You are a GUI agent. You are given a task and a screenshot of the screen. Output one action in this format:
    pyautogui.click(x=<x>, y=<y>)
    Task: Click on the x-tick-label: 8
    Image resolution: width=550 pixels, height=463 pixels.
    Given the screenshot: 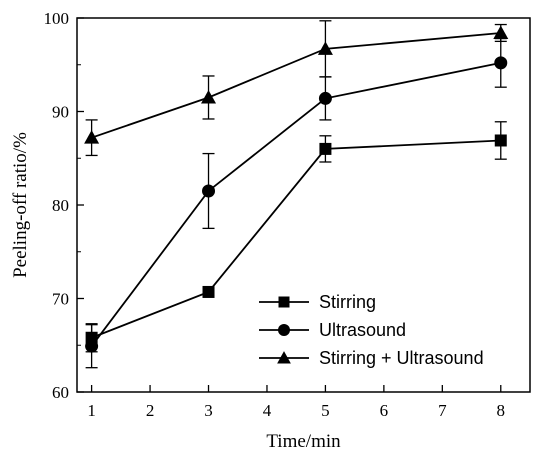 What is the action you would take?
    pyautogui.click(x=501, y=410)
    